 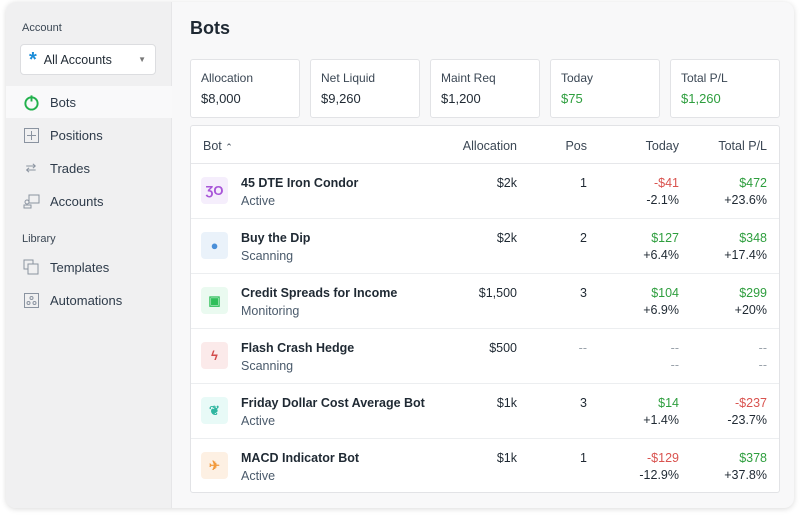 What do you see at coordinates (39, 239) in the screenshot?
I see `library-label: Library` at bounding box center [39, 239].